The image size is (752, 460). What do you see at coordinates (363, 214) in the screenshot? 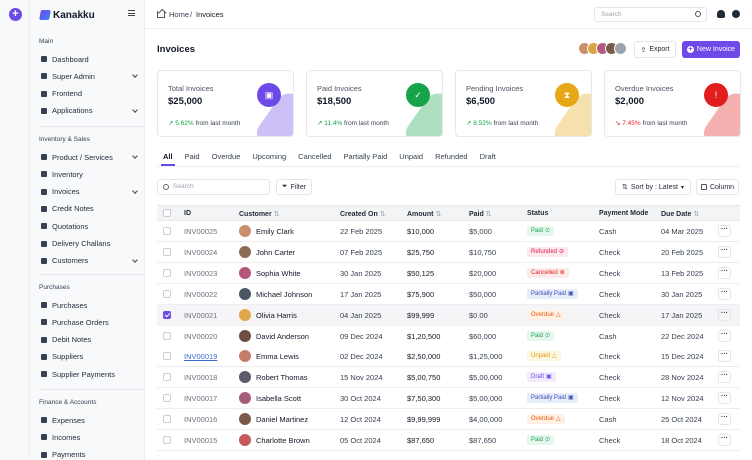
I see `column-header-created-on: Created On ⇅` at bounding box center [363, 214].